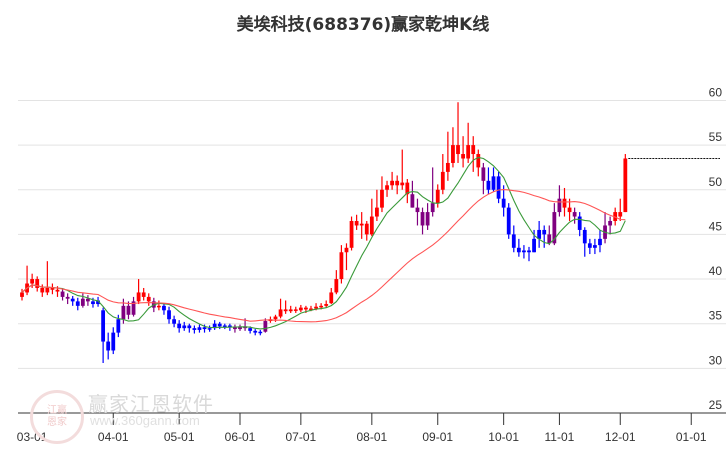  I want to click on y-tick-label: 45, so click(716, 226).